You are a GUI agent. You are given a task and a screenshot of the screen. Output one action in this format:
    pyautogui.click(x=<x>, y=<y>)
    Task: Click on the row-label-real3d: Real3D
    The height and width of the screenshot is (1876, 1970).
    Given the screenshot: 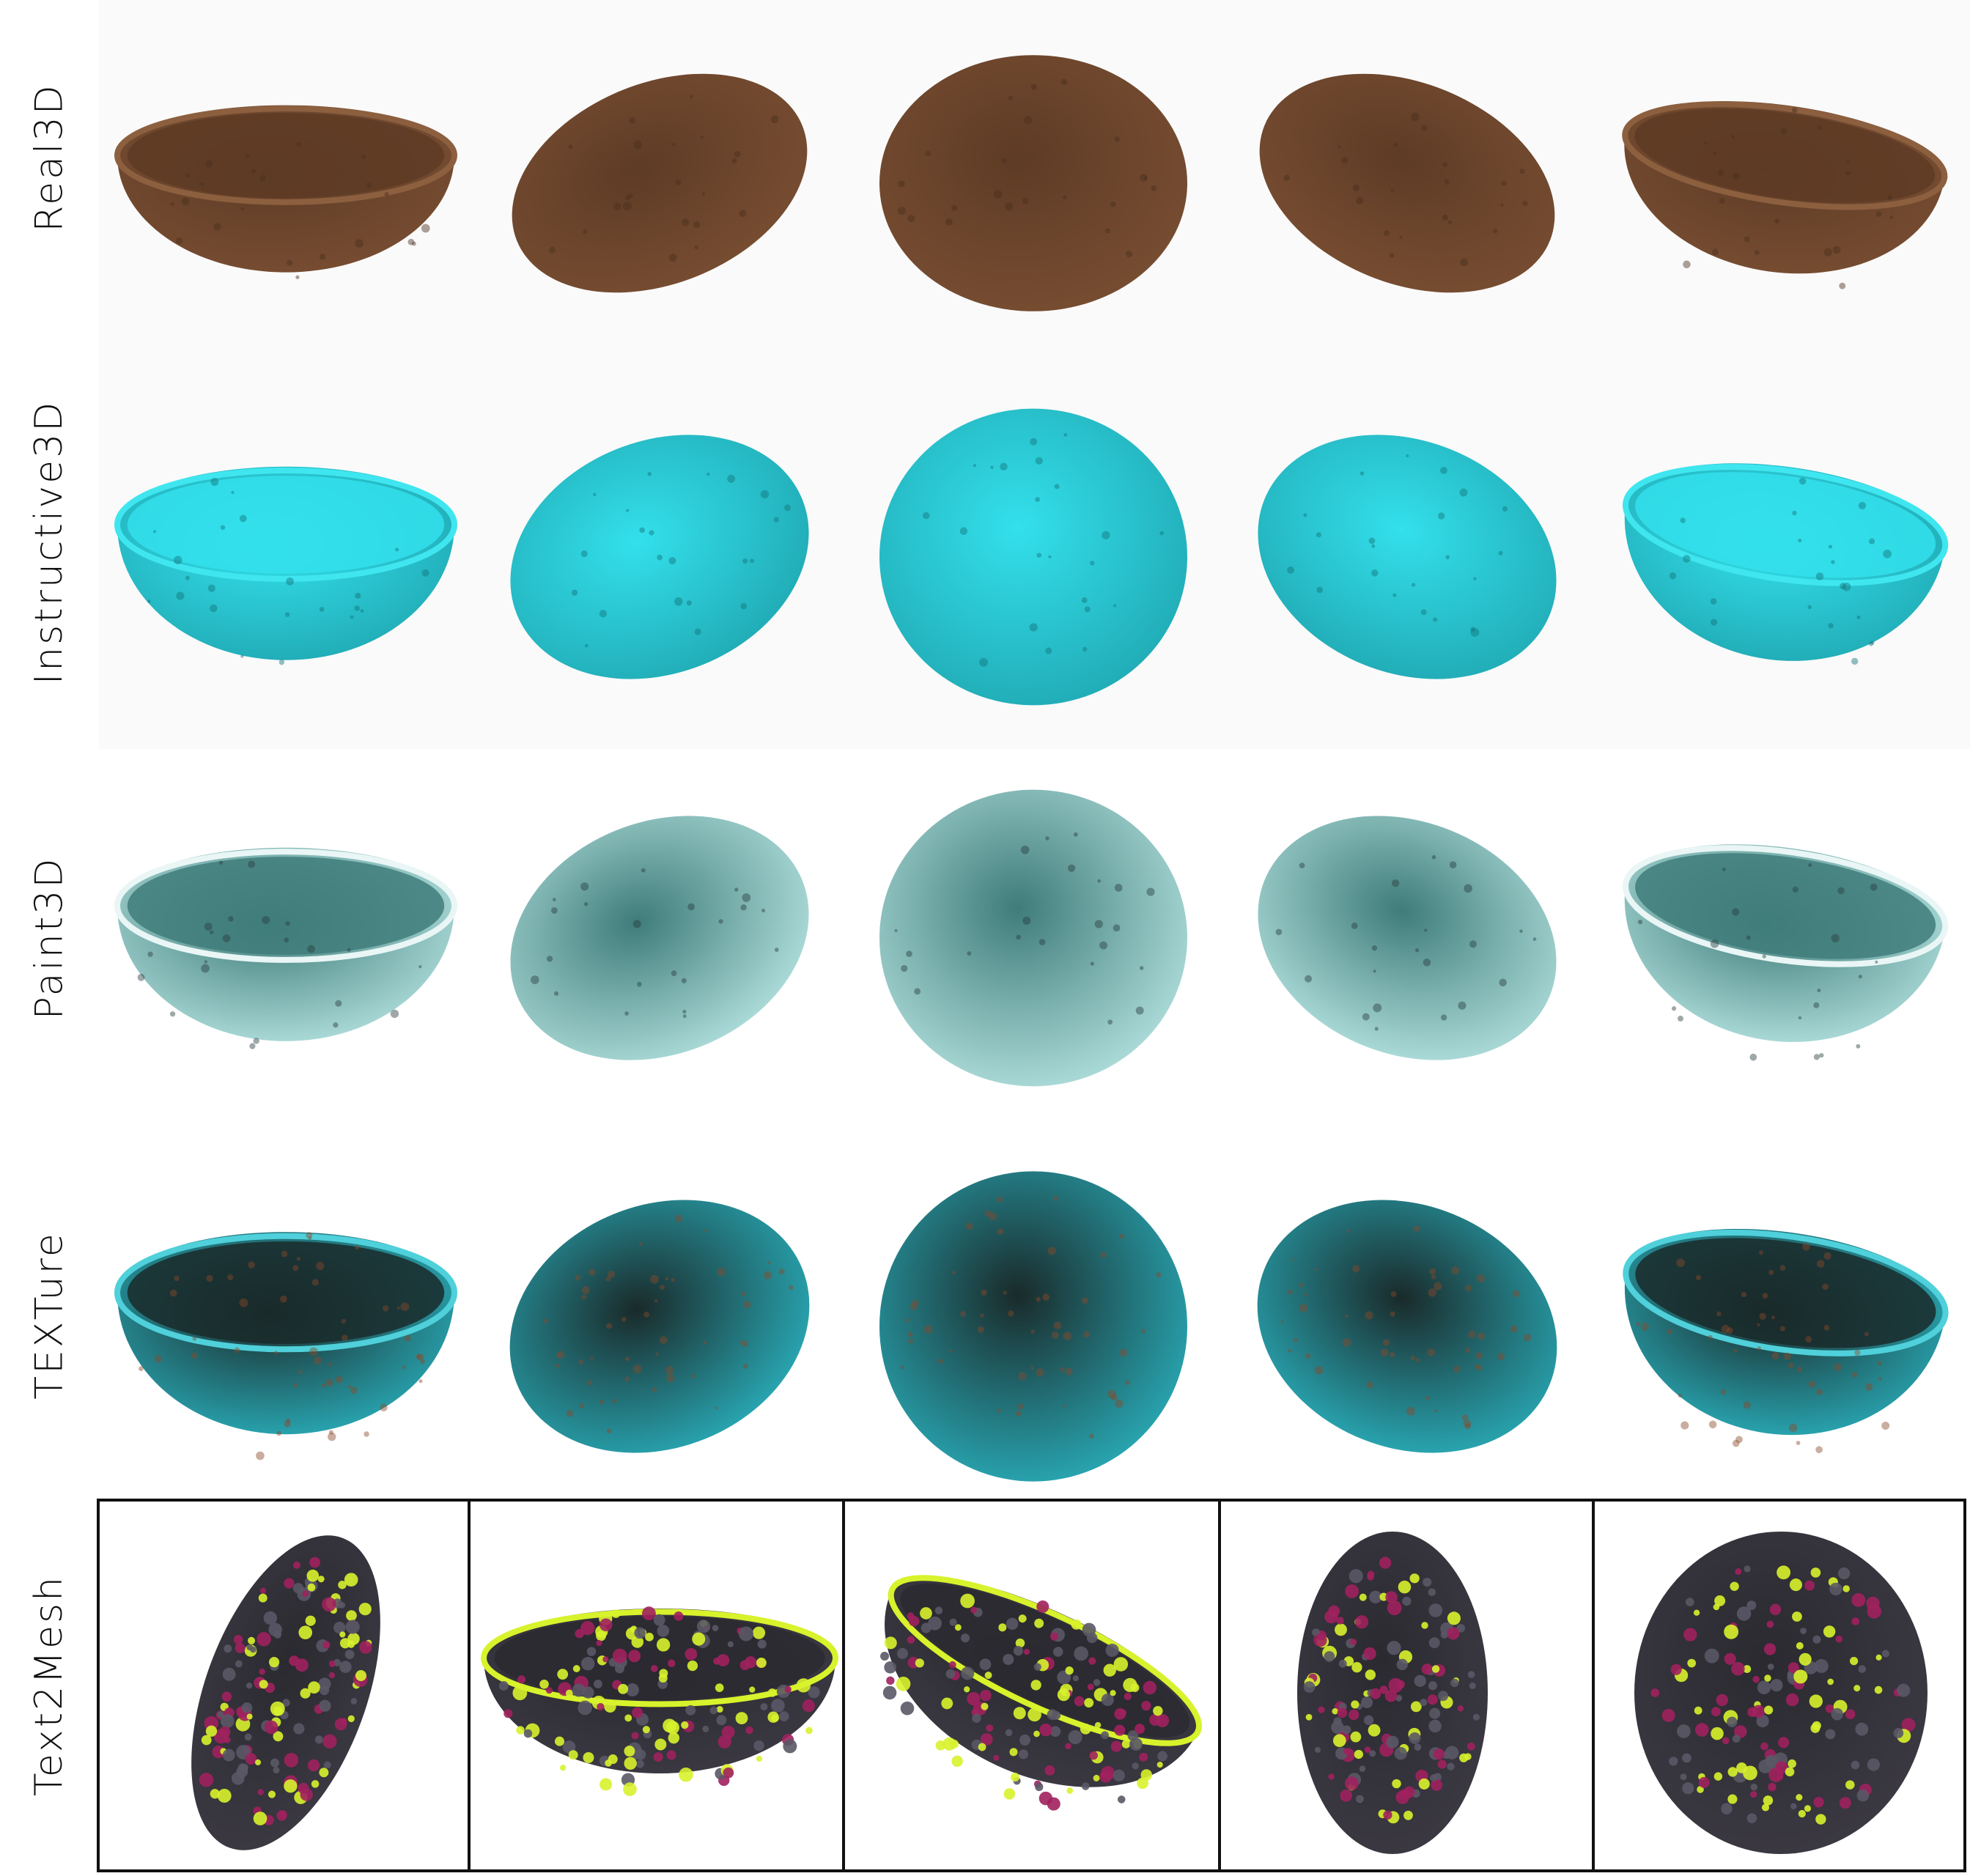 What is the action you would take?
    pyautogui.click(x=49, y=157)
    